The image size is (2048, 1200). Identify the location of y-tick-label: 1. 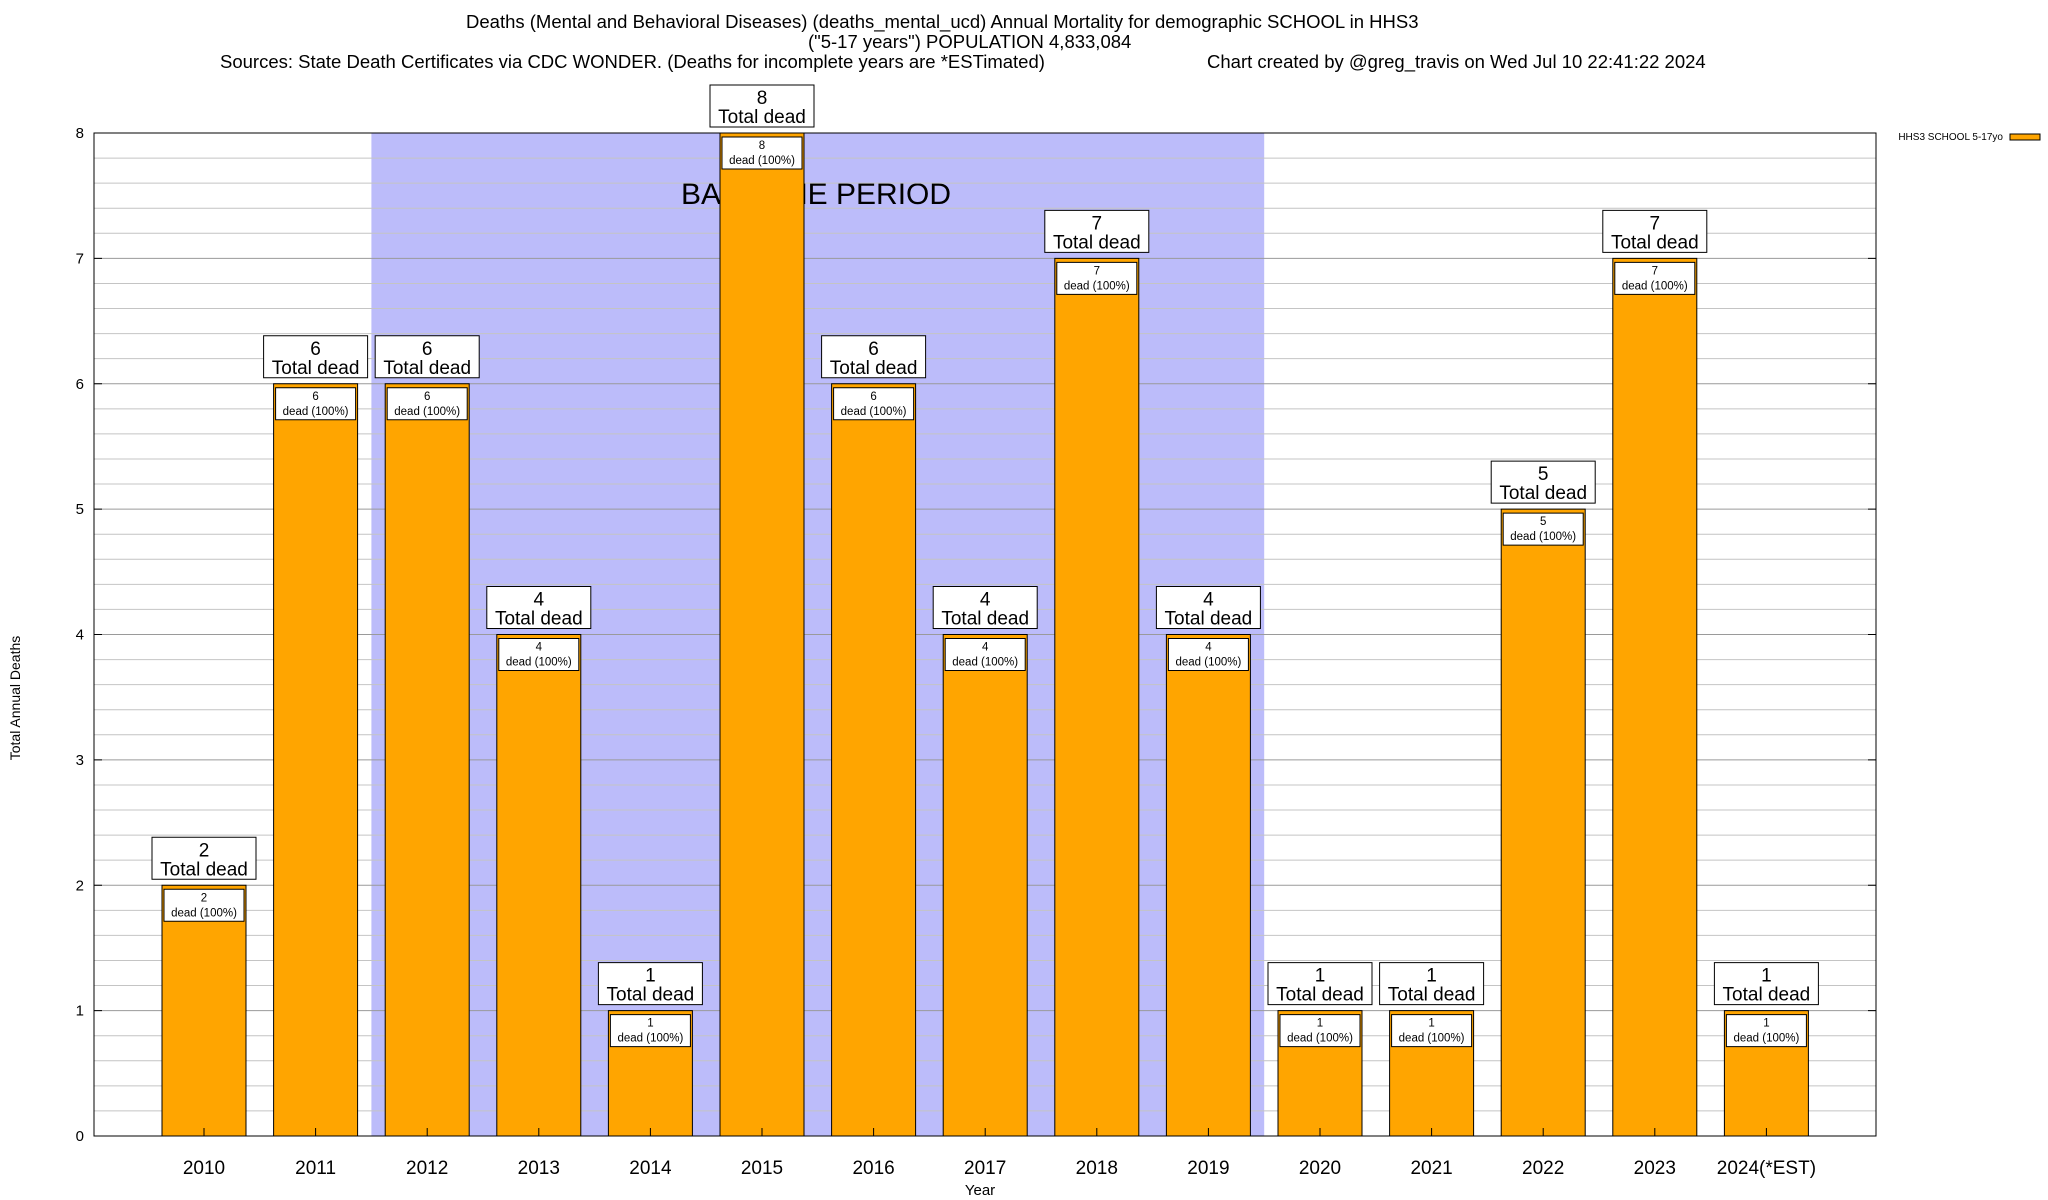
(80, 1011).